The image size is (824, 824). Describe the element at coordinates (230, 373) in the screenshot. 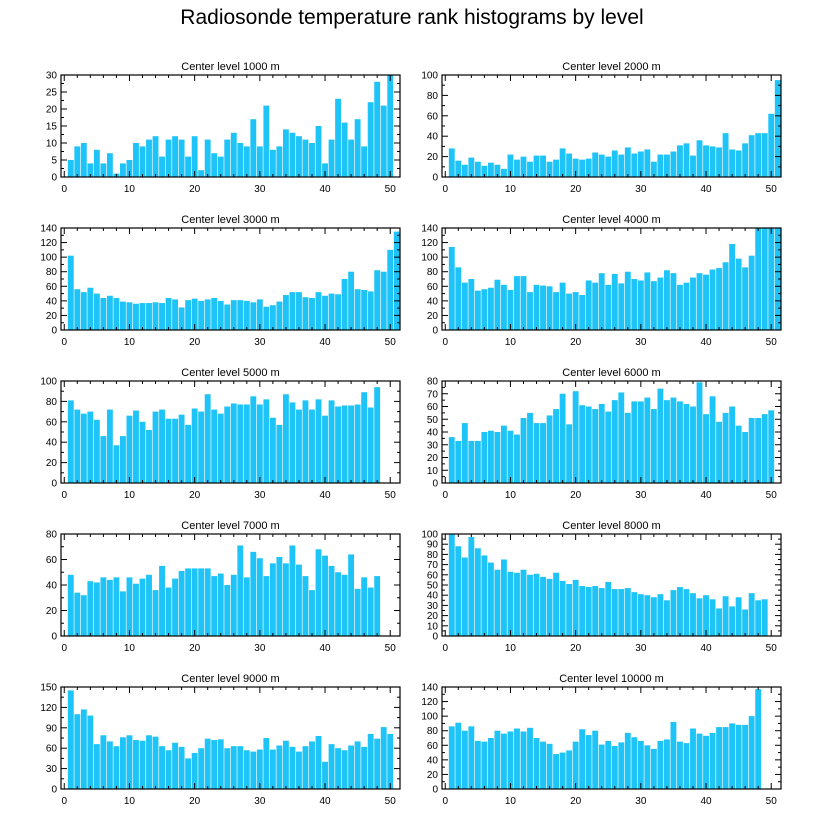

I see `chart-title: Center level 5000 m` at that location.